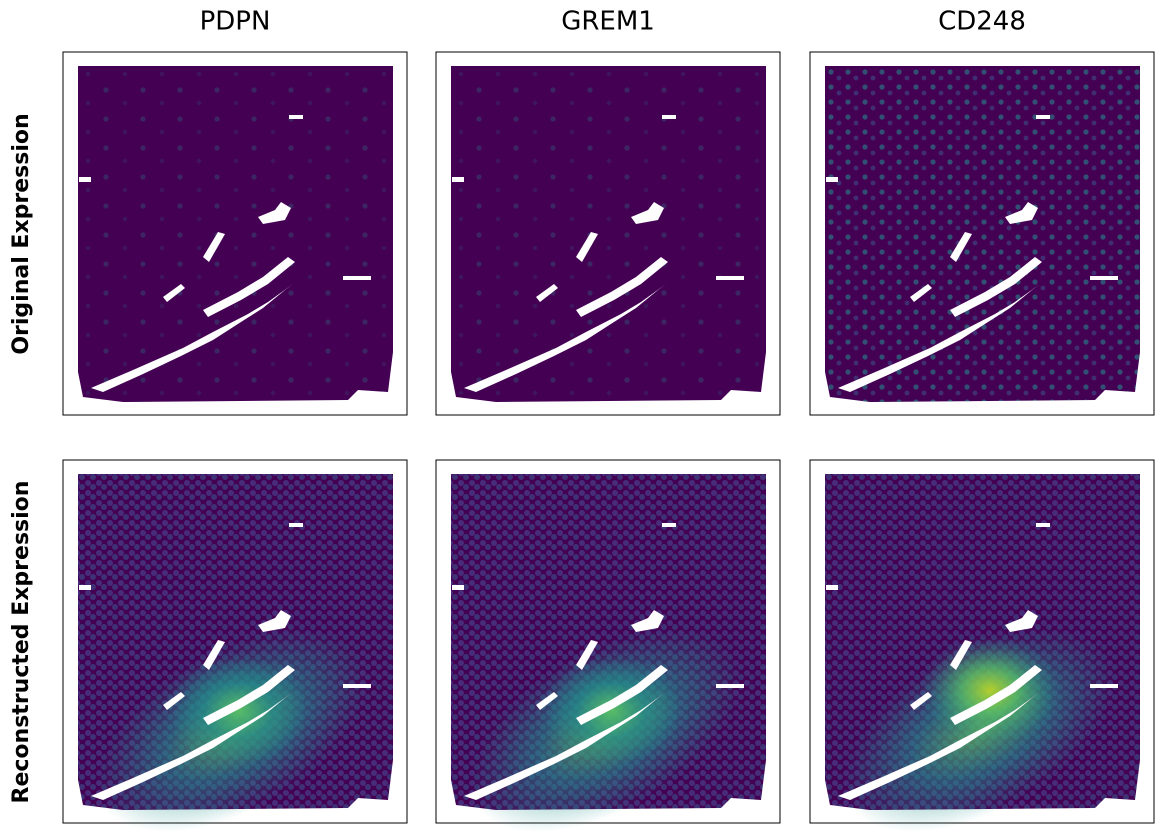 The image size is (1164, 834). What do you see at coordinates (608, 22) in the screenshot?
I see `column-title: GREM1` at bounding box center [608, 22].